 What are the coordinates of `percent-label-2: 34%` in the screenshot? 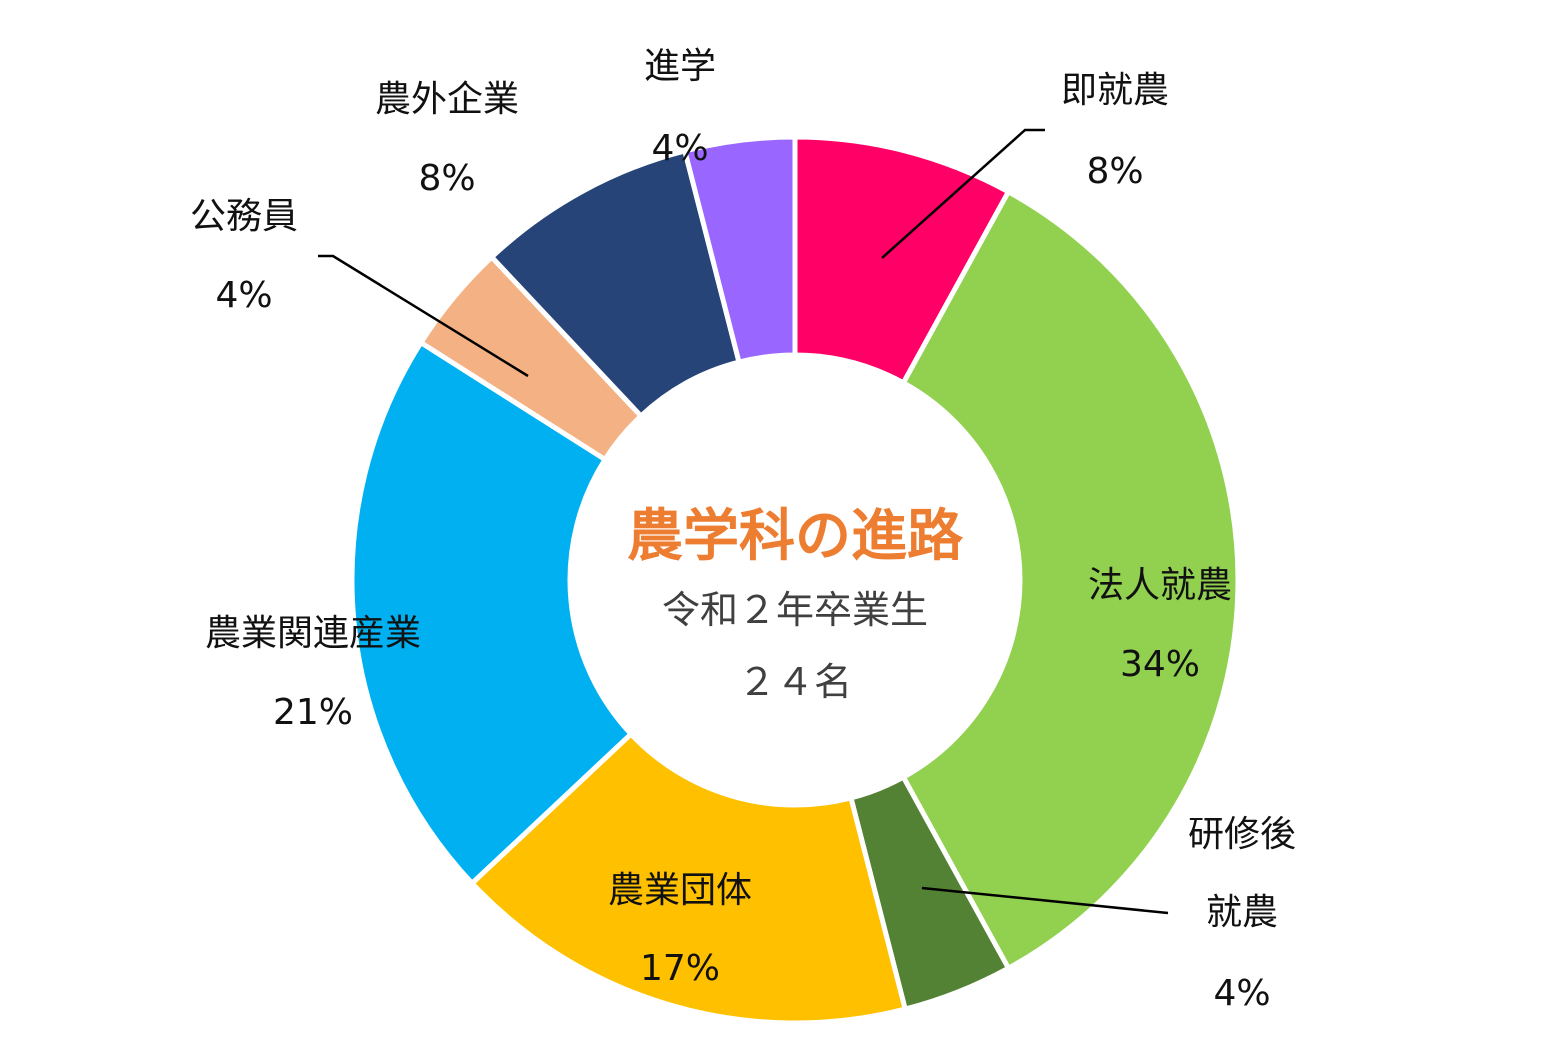 It's located at (1160, 664).